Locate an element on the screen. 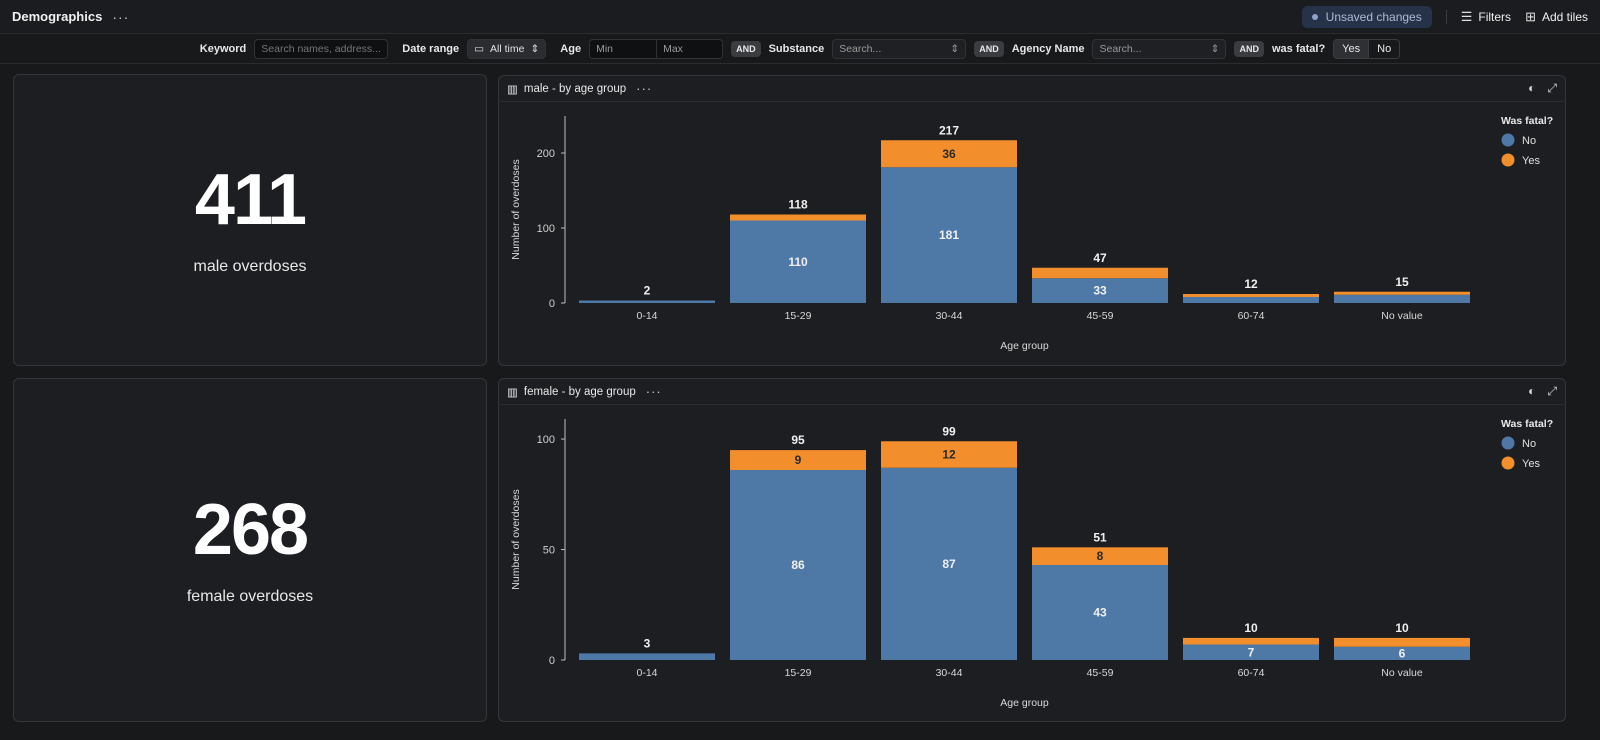 The width and height of the screenshot is (1600, 740). substance-select: Search... ⇕ is located at coordinates (899, 48).